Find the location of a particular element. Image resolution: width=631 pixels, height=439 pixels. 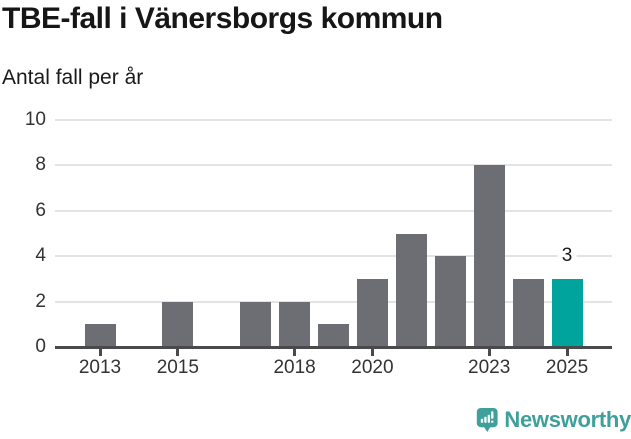

bar-2022 is located at coordinates (450, 301).